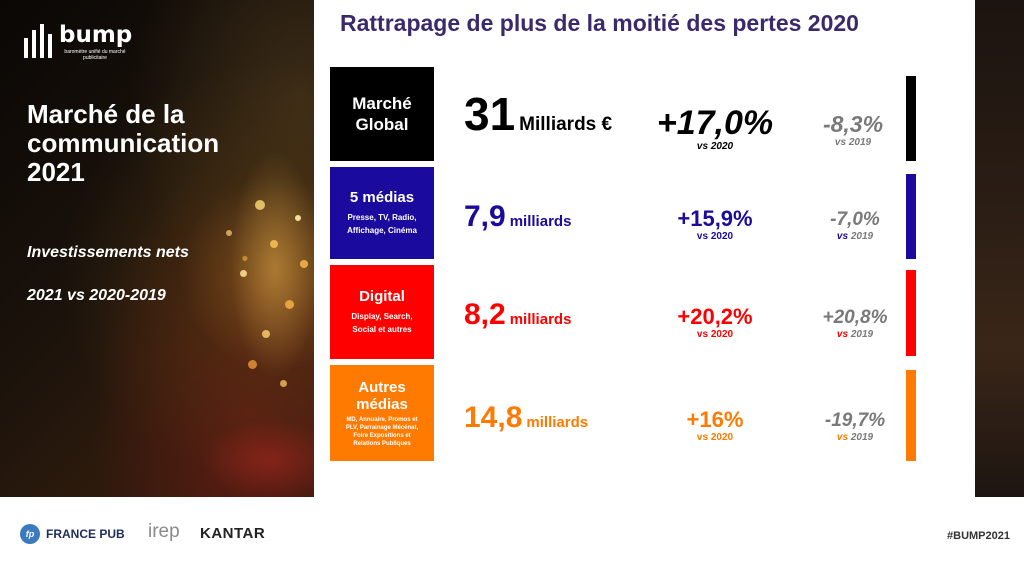  What do you see at coordinates (96, 295) in the screenshot?
I see `section-period: 2021 vs 2020-2019` at bounding box center [96, 295].